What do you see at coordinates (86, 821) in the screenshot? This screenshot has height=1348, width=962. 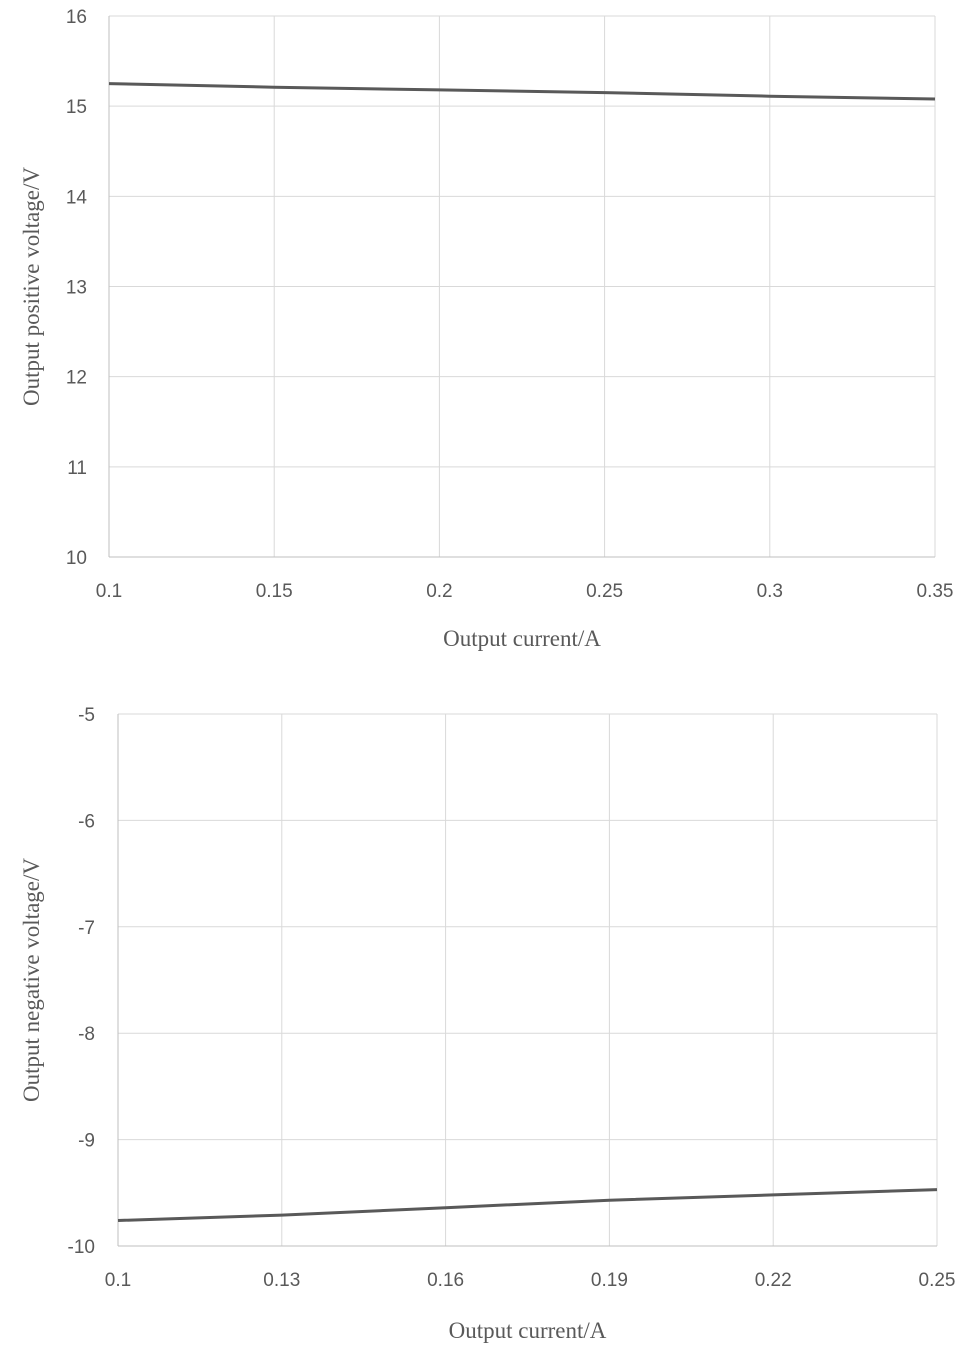 I see `y-tick-label: -6` at bounding box center [86, 821].